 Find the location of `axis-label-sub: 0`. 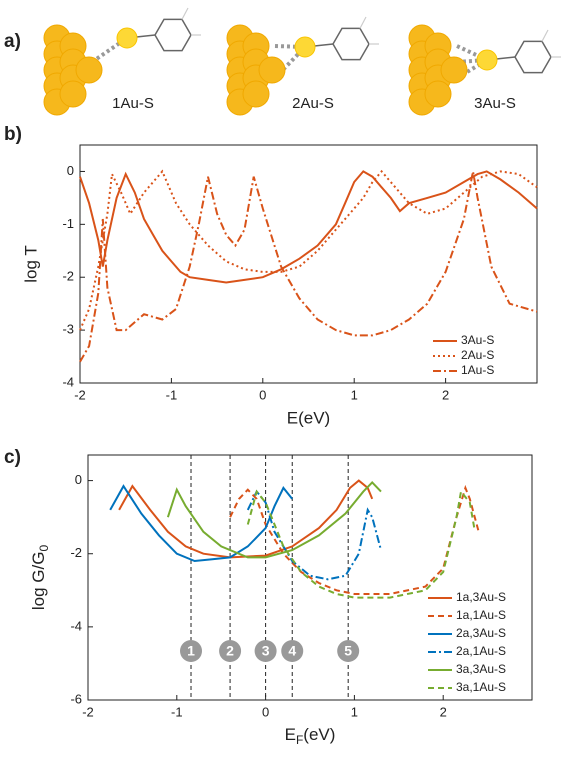

axis-label-sub: 0 is located at coordinates (44, 548).